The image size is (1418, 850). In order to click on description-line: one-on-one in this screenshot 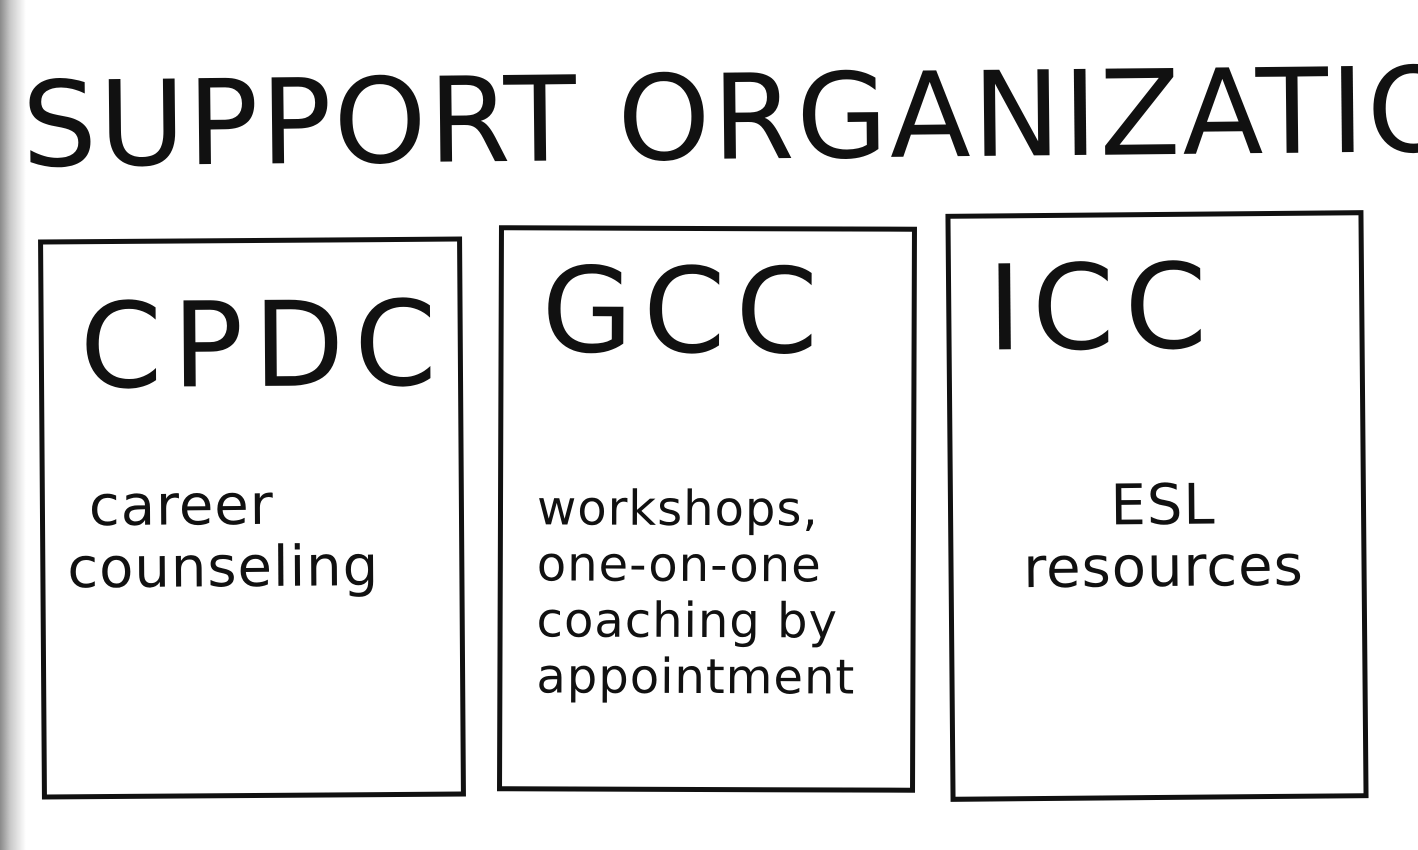, I will do `click(679, 565)`.